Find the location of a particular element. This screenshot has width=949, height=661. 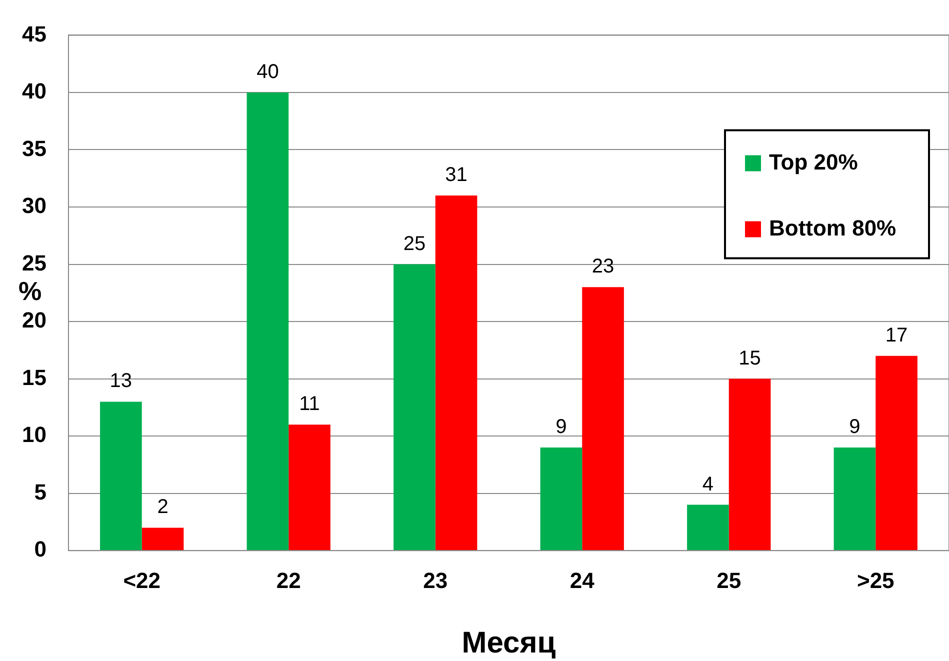

data-label: 25 is located at coordinates (414, 243).